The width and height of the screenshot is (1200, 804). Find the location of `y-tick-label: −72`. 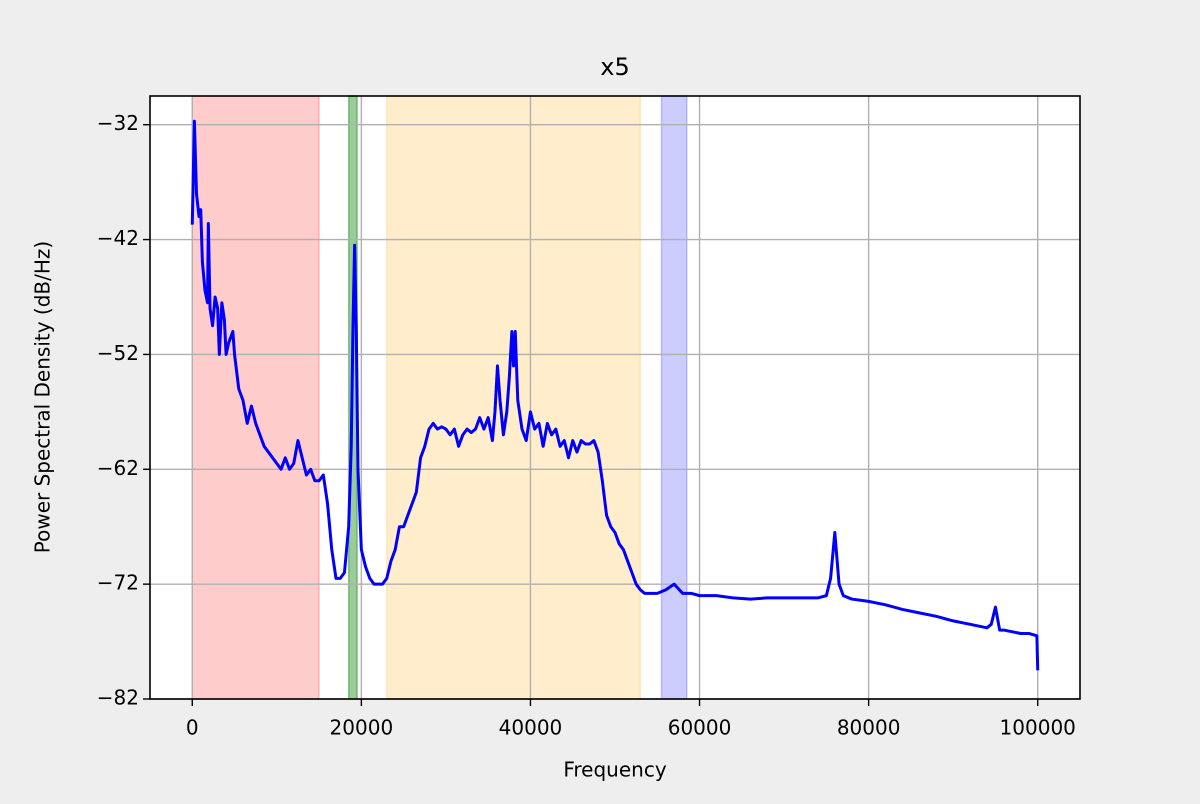

y-tick-label: −72 is located at coordinates (118, 583).